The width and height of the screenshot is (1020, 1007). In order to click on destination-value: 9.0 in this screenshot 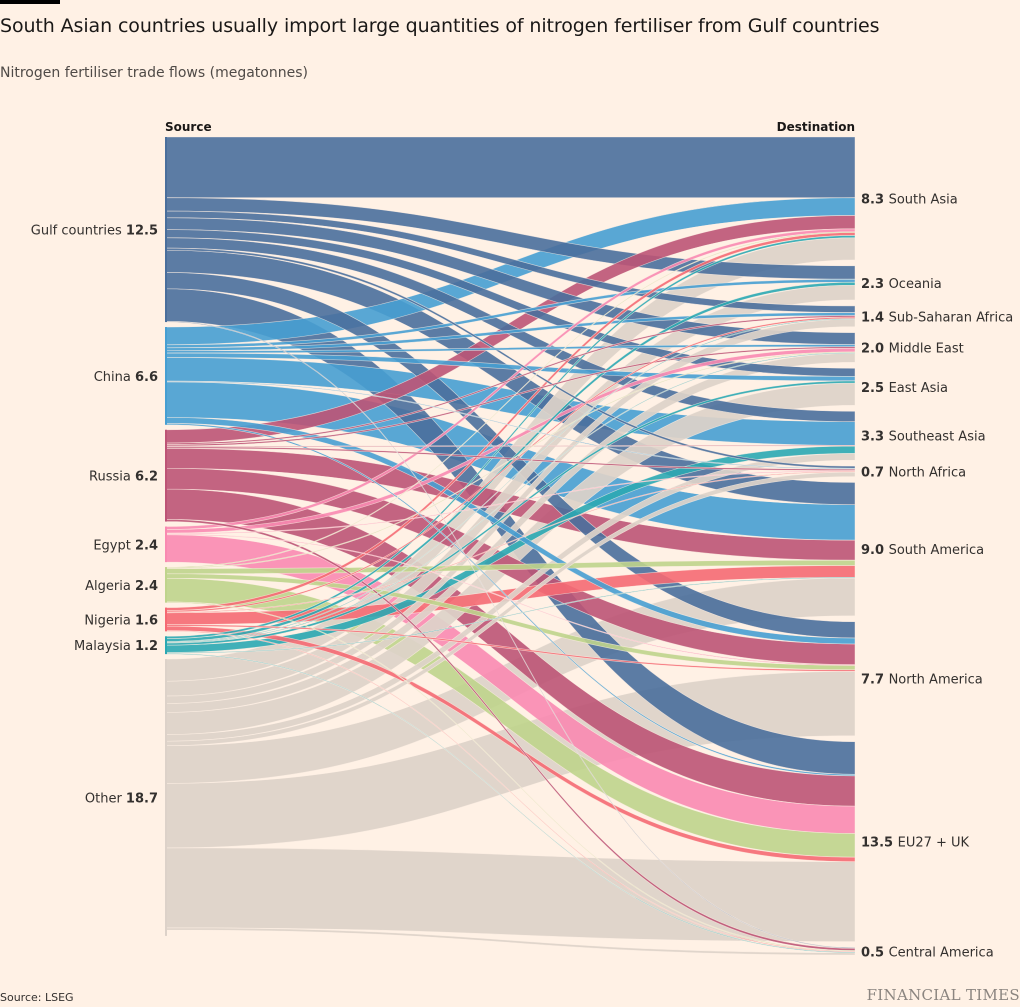, I will do `click(875, 550)`.